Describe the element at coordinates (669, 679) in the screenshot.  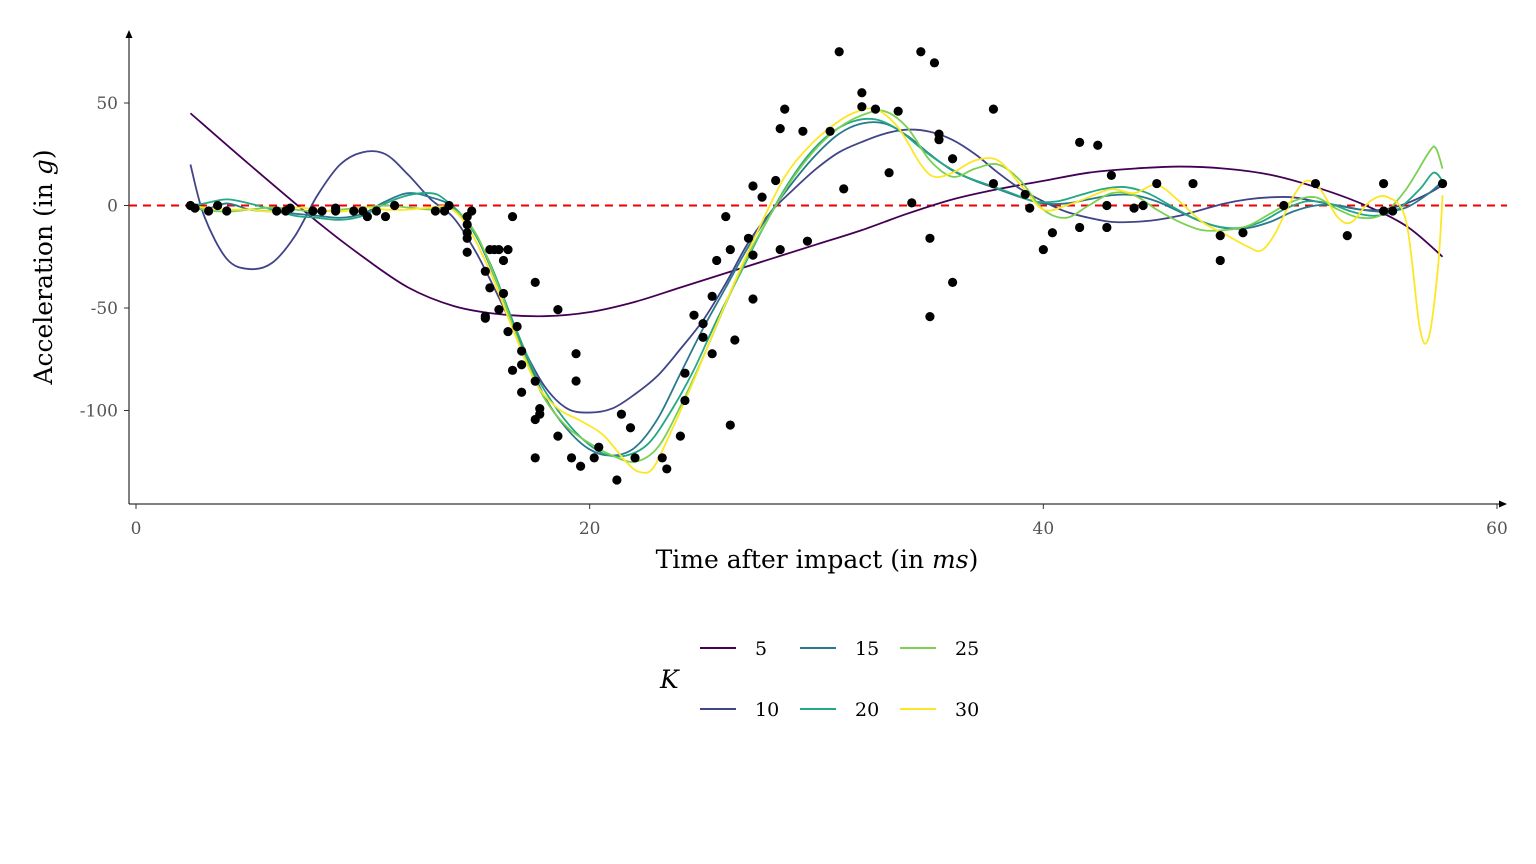
I see `legend-title: K` at that location.